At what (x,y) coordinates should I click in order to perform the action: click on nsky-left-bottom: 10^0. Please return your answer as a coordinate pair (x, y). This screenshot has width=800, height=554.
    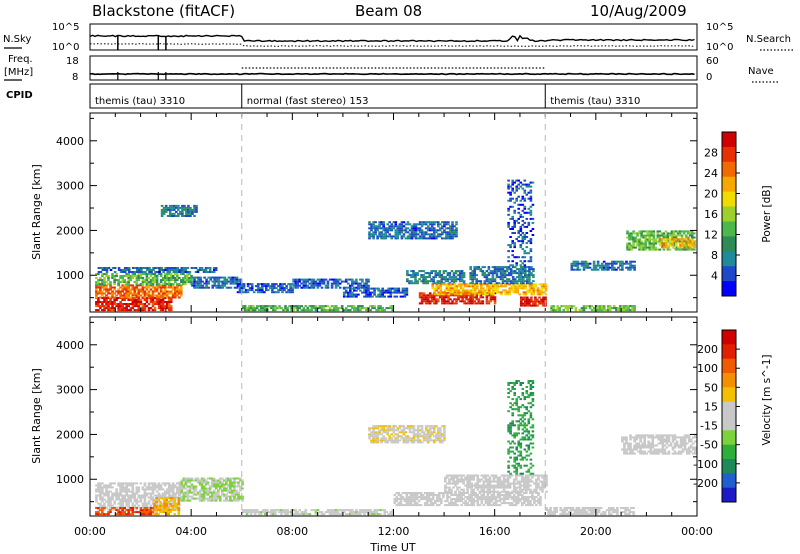
    Looking at the image, I should click on (65, 47).